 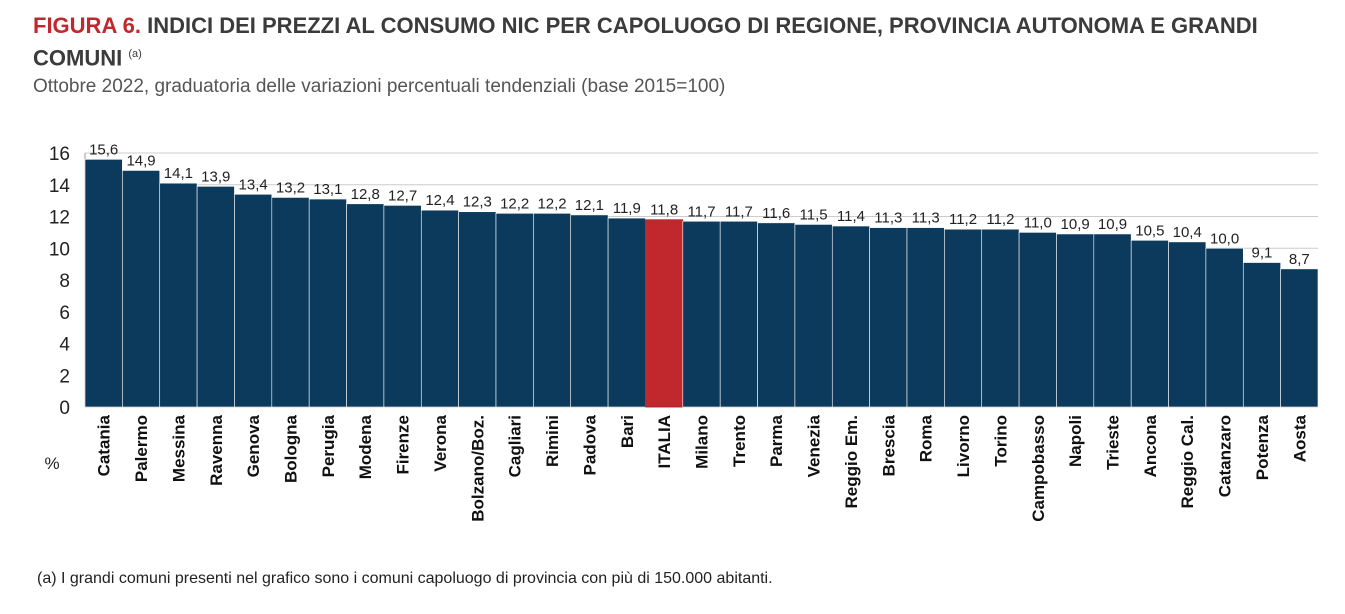 I want to click on category-label: Modena, so click(x=365, y=446).